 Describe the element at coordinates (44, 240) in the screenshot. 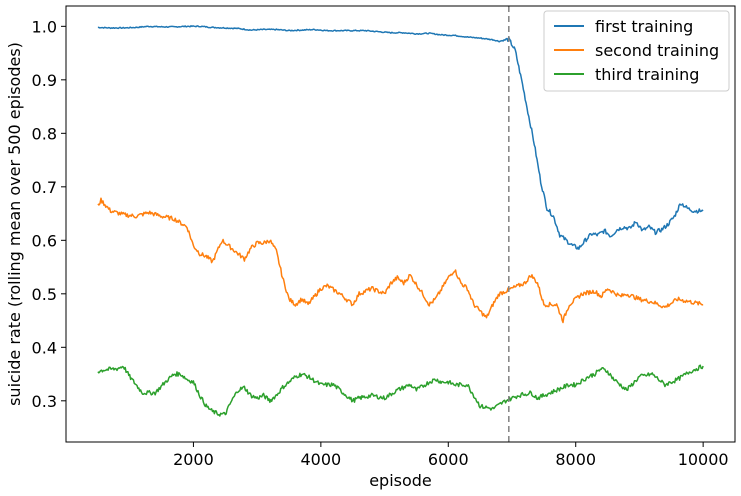

I see `y-tick-label: 0.6` at that location.